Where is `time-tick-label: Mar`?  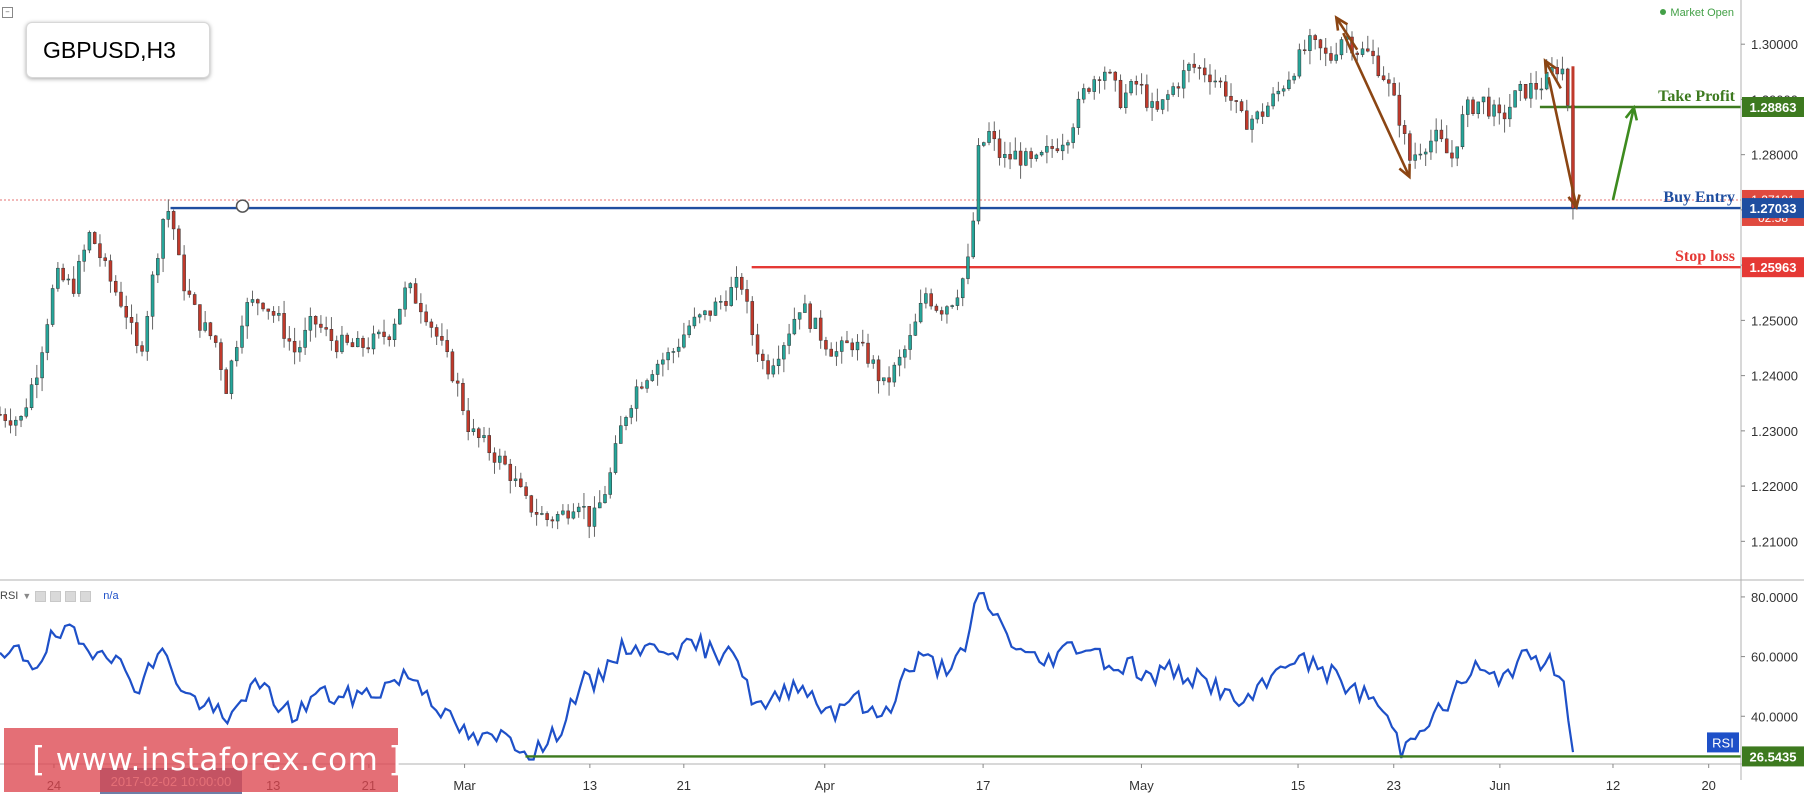 time-tick-label: Mar is located at coordinates (464, 785).